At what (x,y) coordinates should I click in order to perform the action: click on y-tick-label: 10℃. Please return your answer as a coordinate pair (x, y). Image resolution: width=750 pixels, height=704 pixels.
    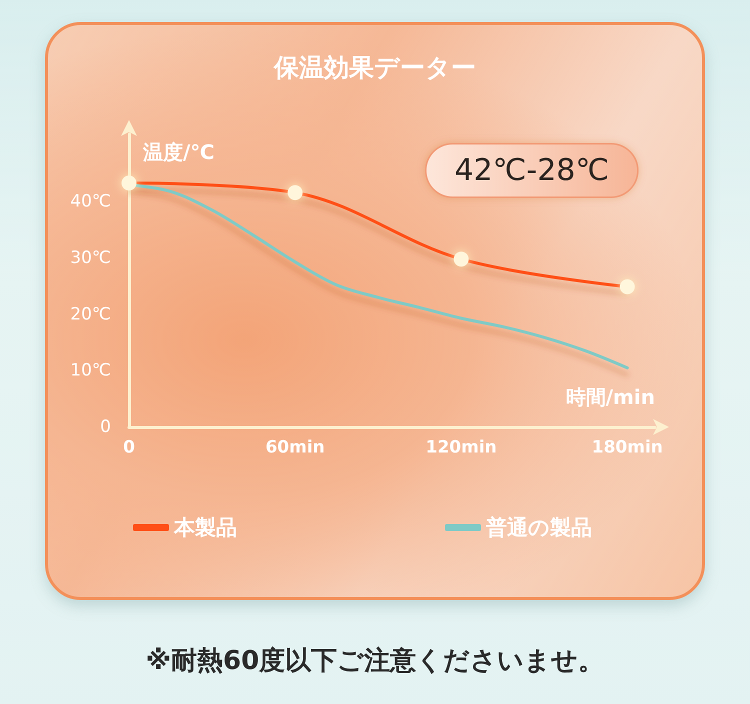
    Looking at the image, I should click on (90, 370).